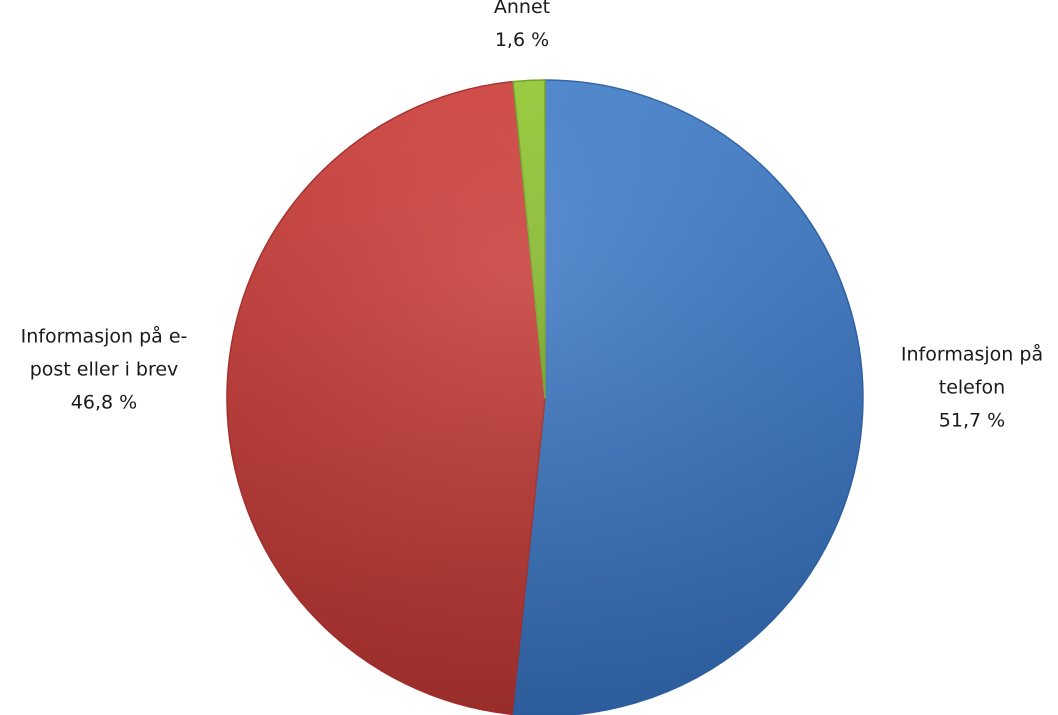  What do you see at coordinates (104, 336) in the screenshot?
I see `slice-label-1-line-0: Informasjon på e-` at bounding box center [104, 336].